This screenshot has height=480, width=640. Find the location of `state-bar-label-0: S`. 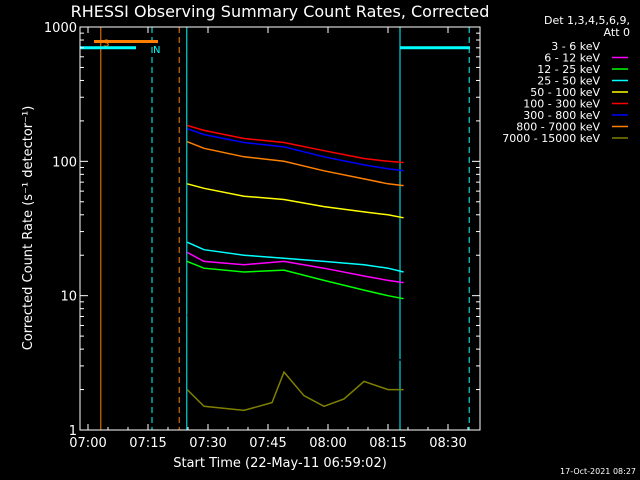

state-bar-label-0: S is located at coordinates (106, 43).